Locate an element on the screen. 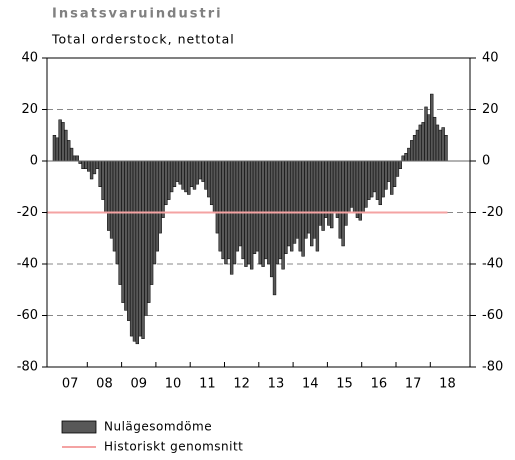  y-tick-label: -20 is located at coordinates (27, 212).